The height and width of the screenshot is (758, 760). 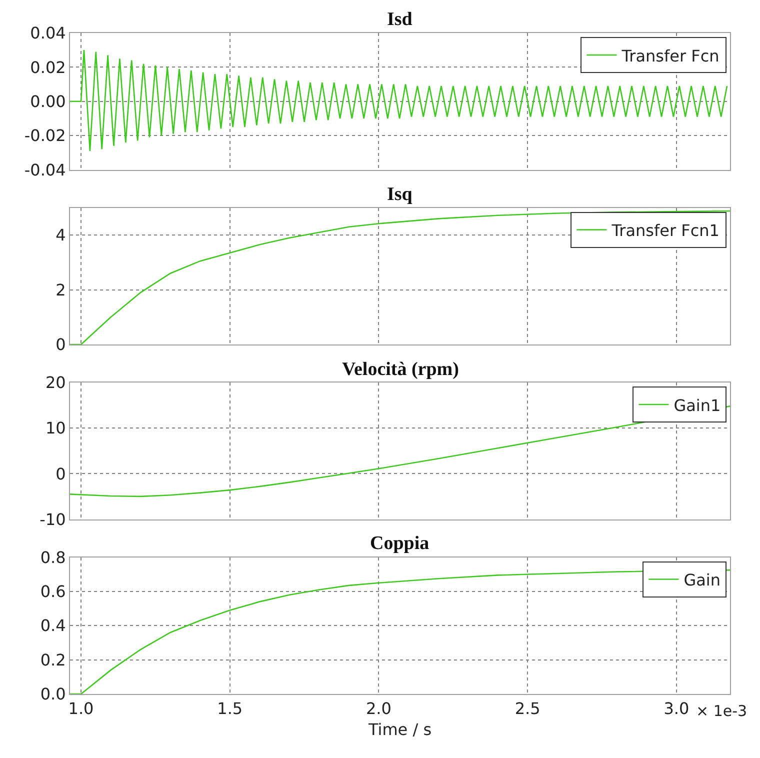 What do you see at coordinates (399, 100) in the screenshot?
I see `line-series` at bounding box center [399, 100].